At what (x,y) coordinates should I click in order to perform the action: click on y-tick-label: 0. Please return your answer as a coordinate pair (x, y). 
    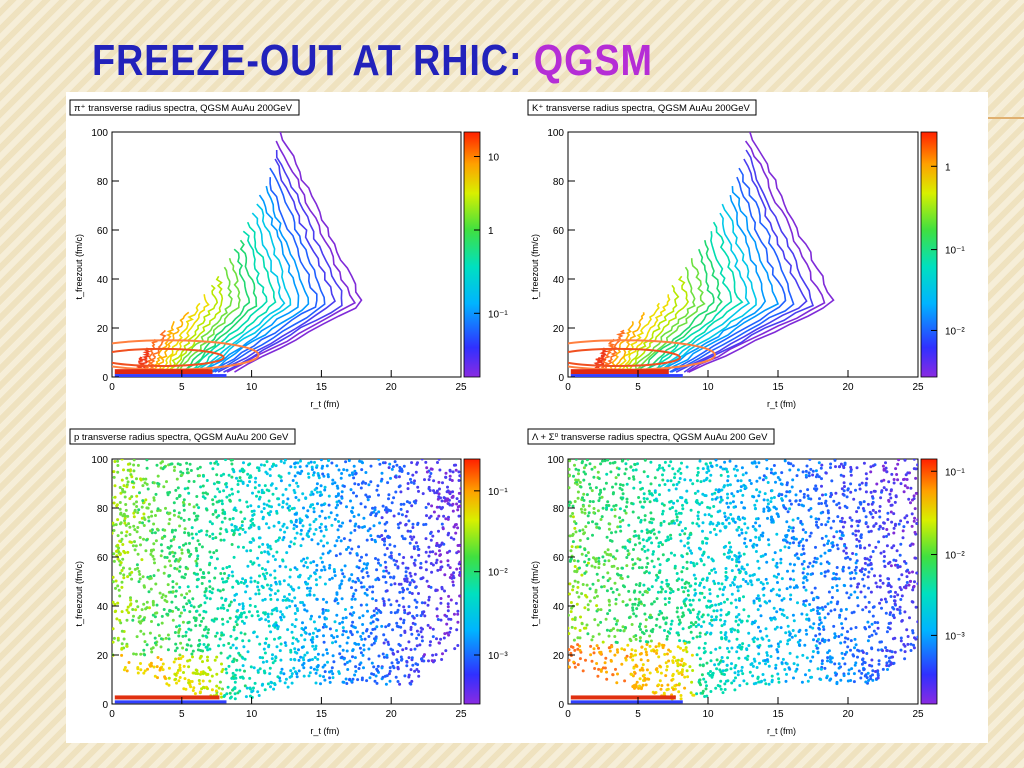
    Looking at the image, I should click on (561, 378).